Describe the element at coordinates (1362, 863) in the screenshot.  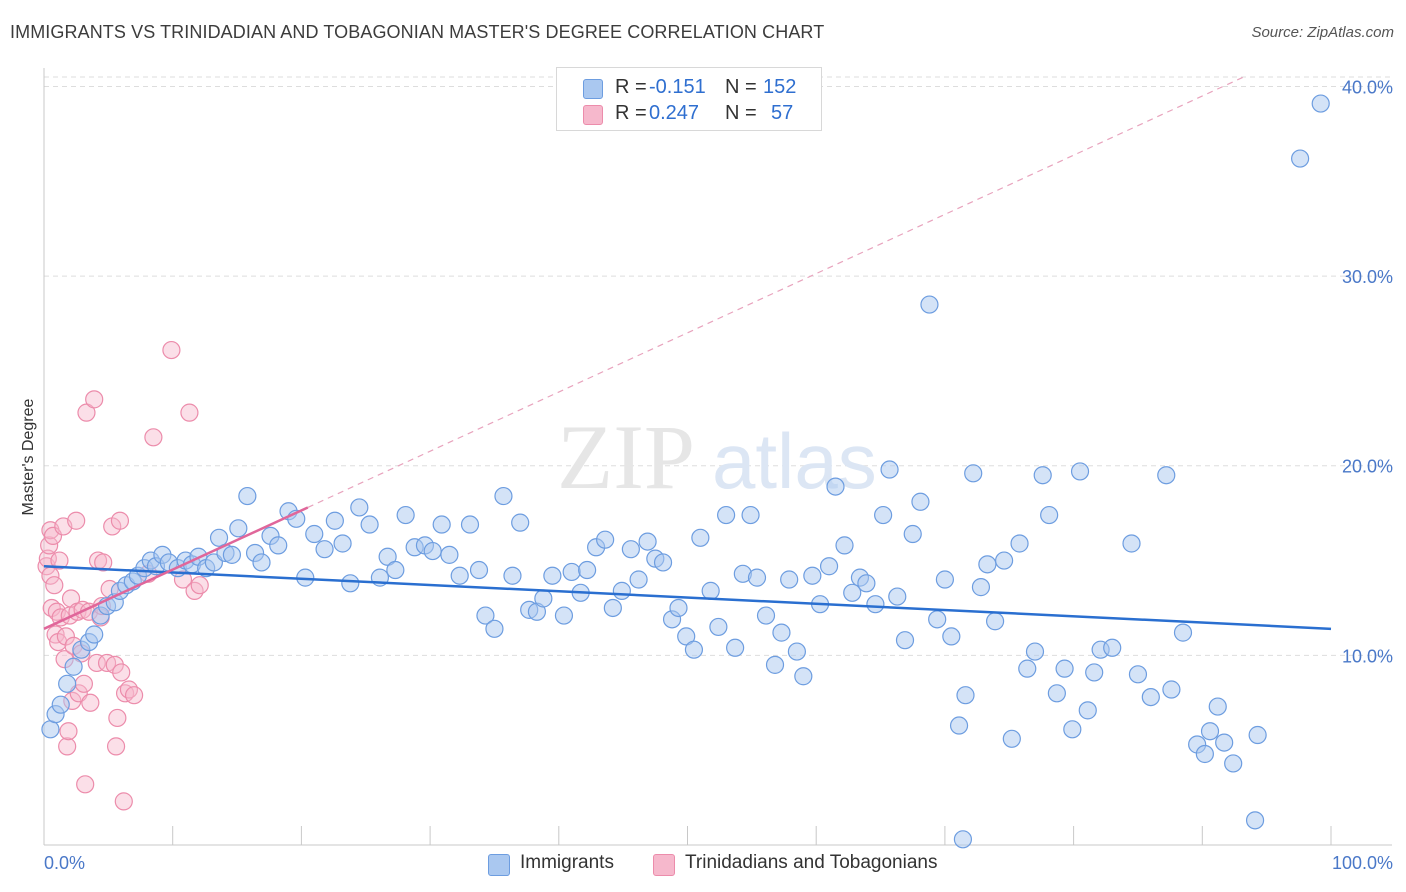
I see `x-tick-label-max: 100.0%` at that location.